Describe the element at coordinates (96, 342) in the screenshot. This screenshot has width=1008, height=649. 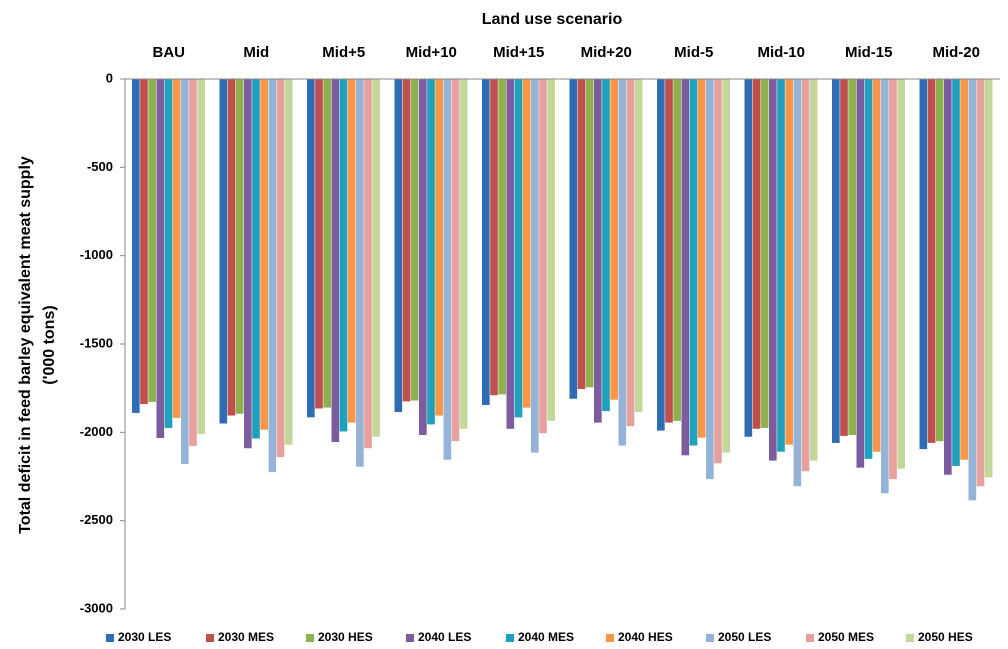
I see `y-tick-label: -1500` at that location.